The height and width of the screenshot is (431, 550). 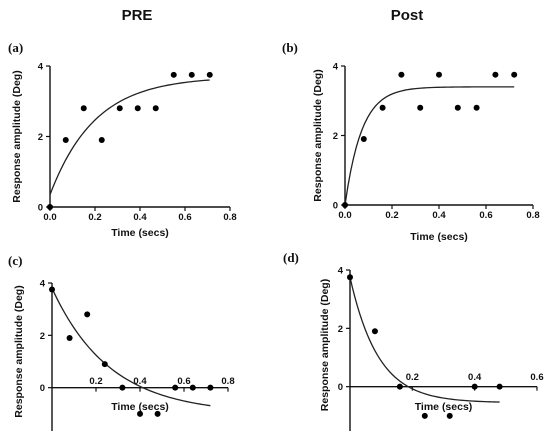 What do you see at coordinates (137, 15) in the screenshot?
I see `column-title-pre: PRE` at bounding box center [137, 15].